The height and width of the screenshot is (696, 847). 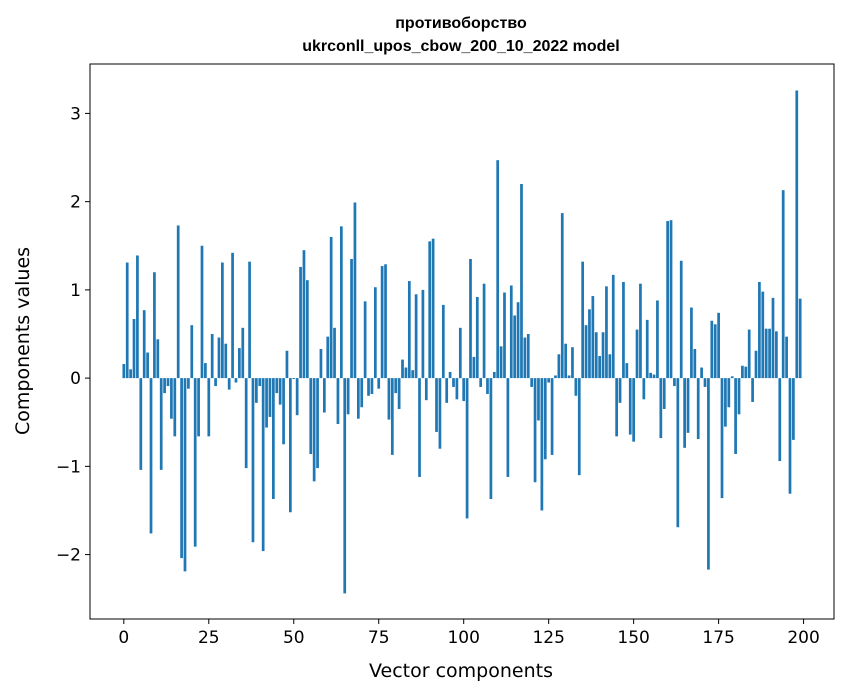 What do you see at coordinates (460, 46) in the screenshot?
I see `chart-subtitle: ukrconll_upos_cbow_200_10_2022 model` at bounding box center [460, 46].